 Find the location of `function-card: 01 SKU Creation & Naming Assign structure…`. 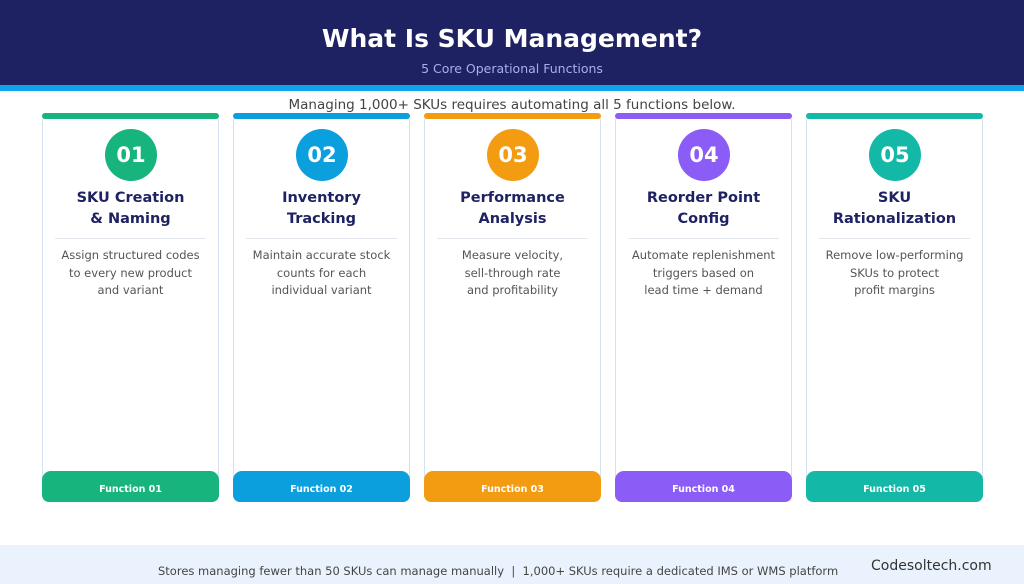

function-card: 01 SKU Creation & Naming Assign structure… is located at coordinates (130, 307).